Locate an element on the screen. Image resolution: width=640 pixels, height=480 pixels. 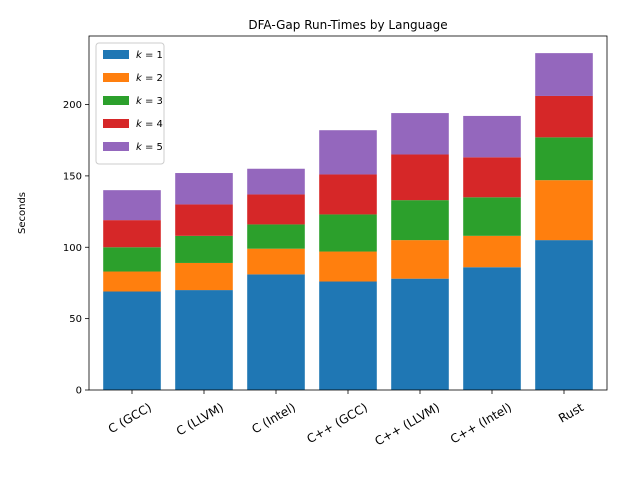
x-tick-label: C (GCC) is located at coordinates (130, 418).